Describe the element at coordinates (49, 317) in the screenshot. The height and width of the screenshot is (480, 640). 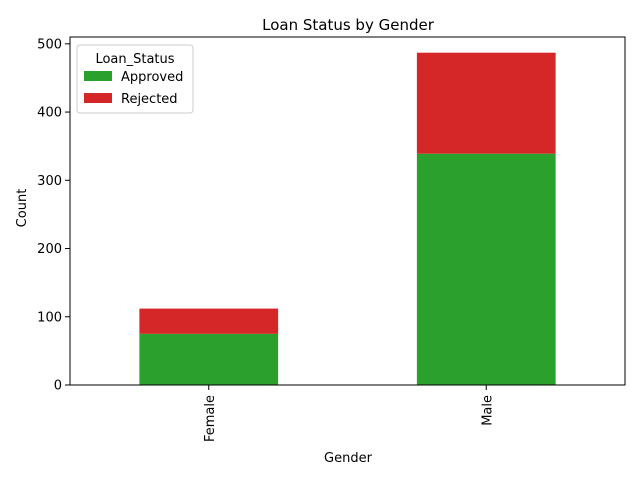
I see `y-tick-label: 100` at that location.